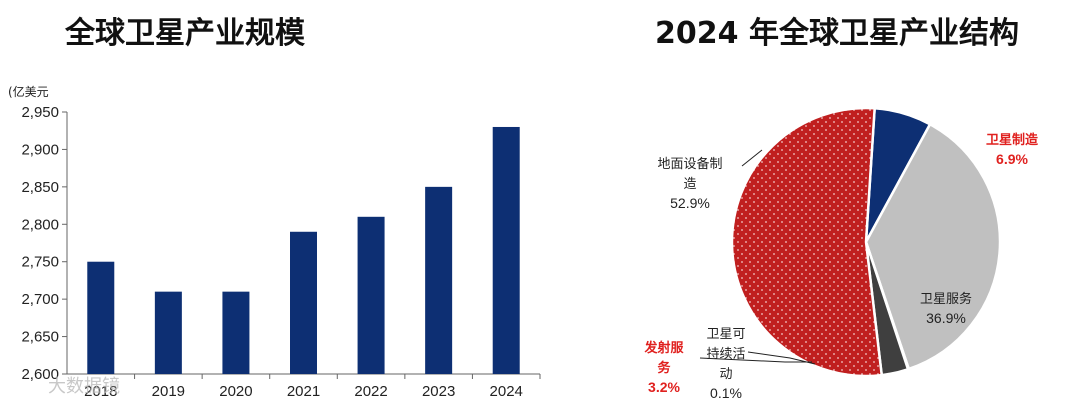 This screenshot has width=1080, height=407. Describe the element at coordinates (40, 112) in the screenshot. I see `y-tick-label: 2,950` at that location.